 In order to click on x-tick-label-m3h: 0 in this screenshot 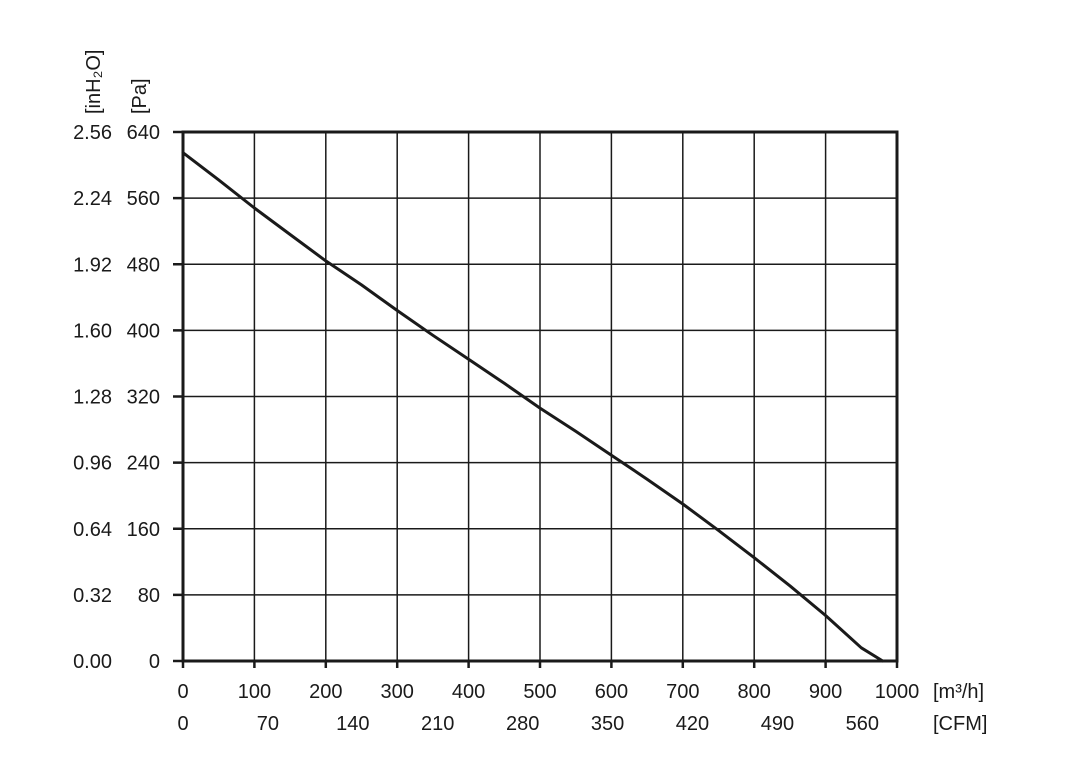, I will do `click(182, 692)`.